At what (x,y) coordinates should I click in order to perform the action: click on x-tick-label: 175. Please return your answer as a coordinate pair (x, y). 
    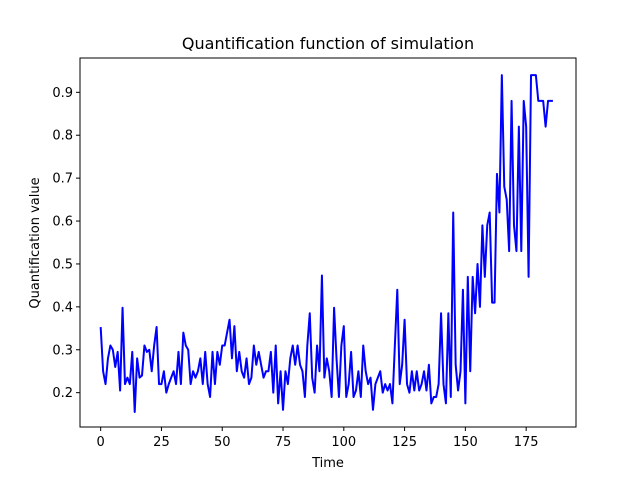
    Looking at the image, I should click on (526, 442).